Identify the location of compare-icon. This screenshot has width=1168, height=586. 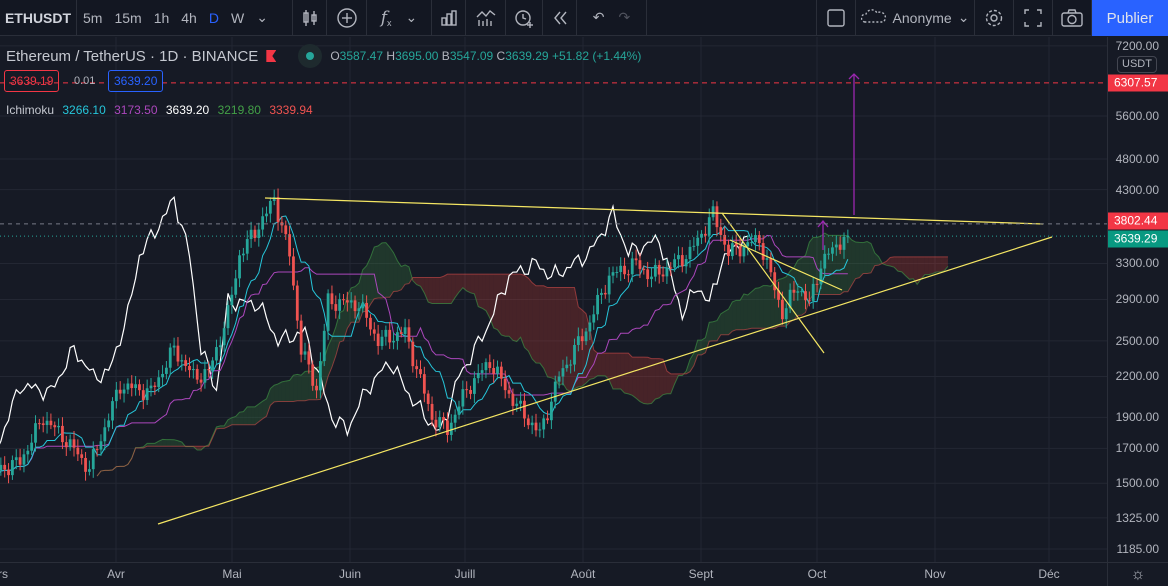
(347, 18).